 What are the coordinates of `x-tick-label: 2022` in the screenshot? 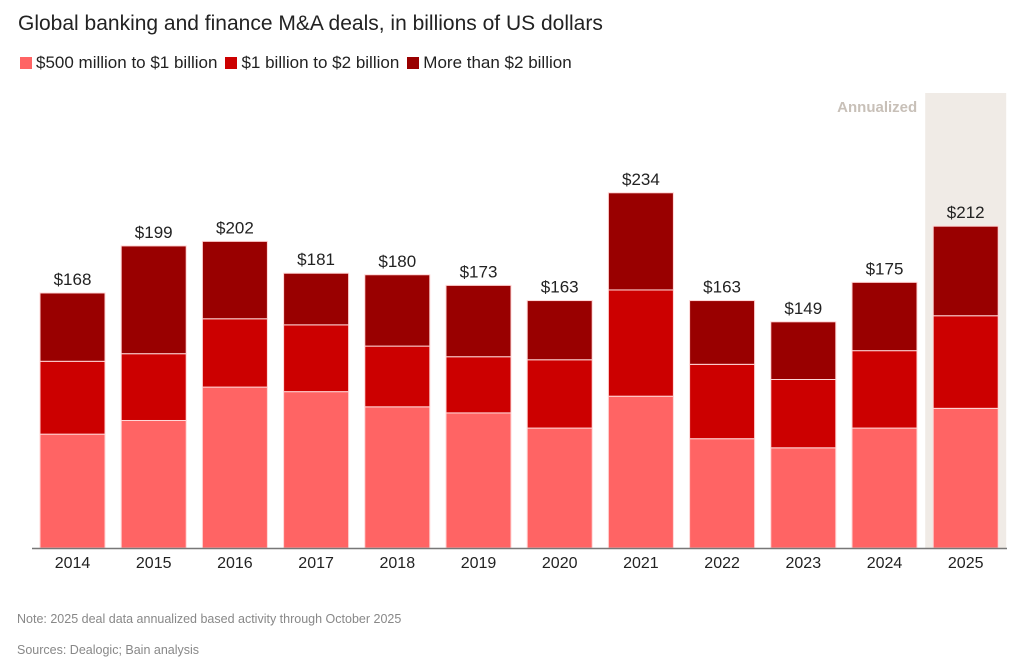 It's located at (722, 563).